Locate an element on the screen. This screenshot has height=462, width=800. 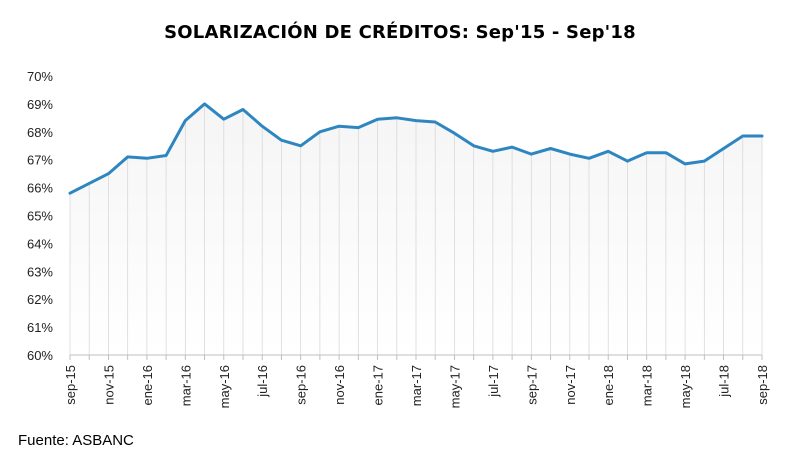
x-tick-label: may-16 is located at coordinates (224, 386).